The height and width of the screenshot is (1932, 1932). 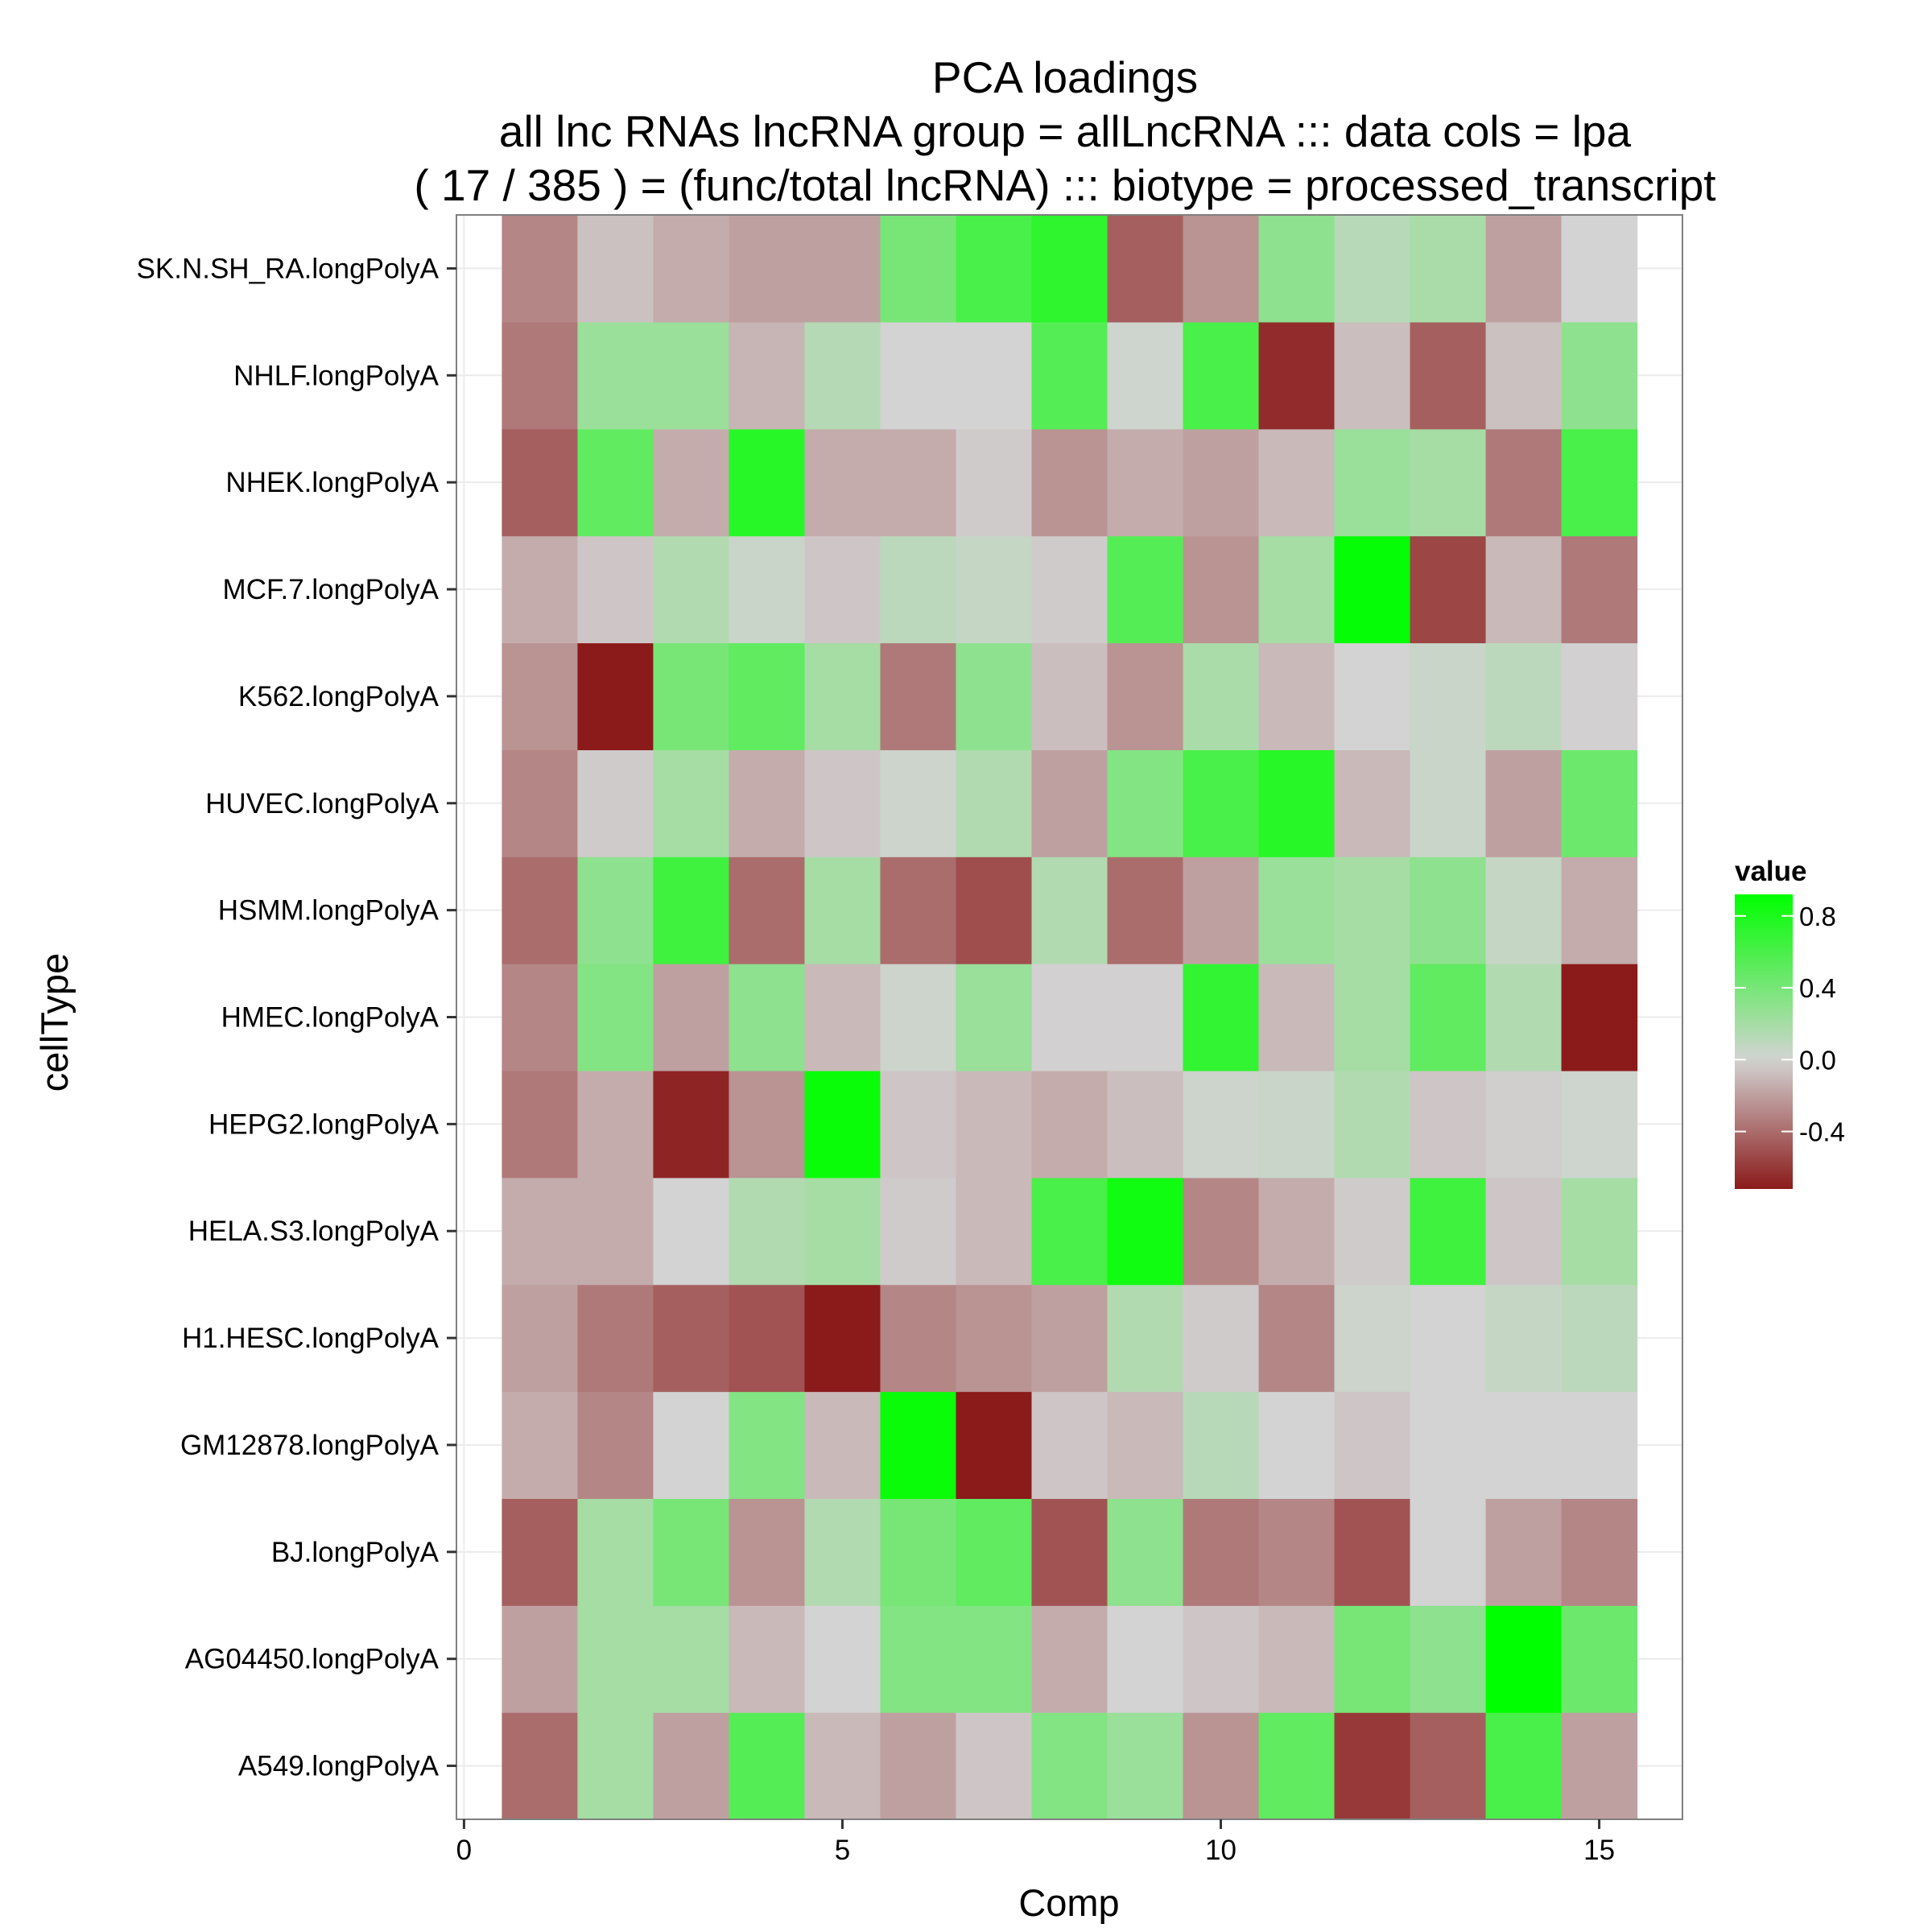 What do you see at coordinates (332, 483) in the screenshot?
I see `y-tick-label: NHEK.longPolyA` at bounding box center [332, 483].